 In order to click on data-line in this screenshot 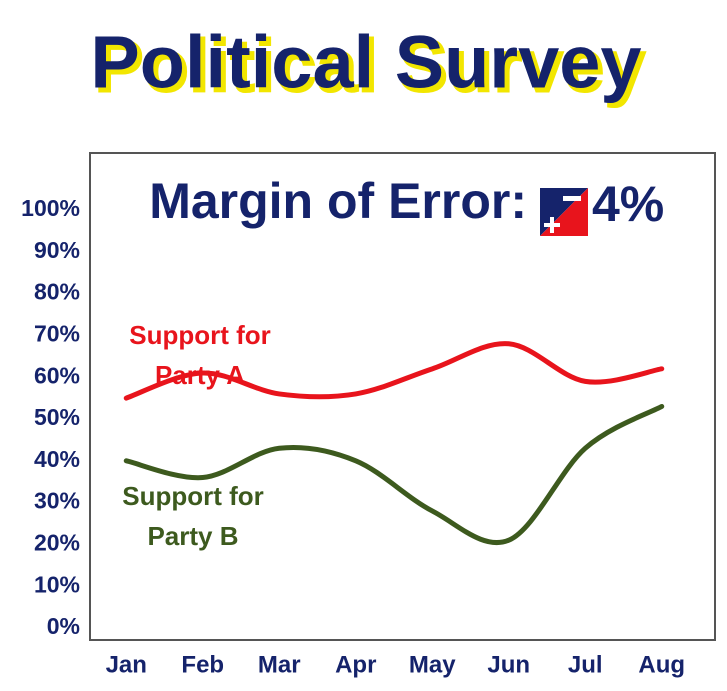, I will do `click(394, 371)`.